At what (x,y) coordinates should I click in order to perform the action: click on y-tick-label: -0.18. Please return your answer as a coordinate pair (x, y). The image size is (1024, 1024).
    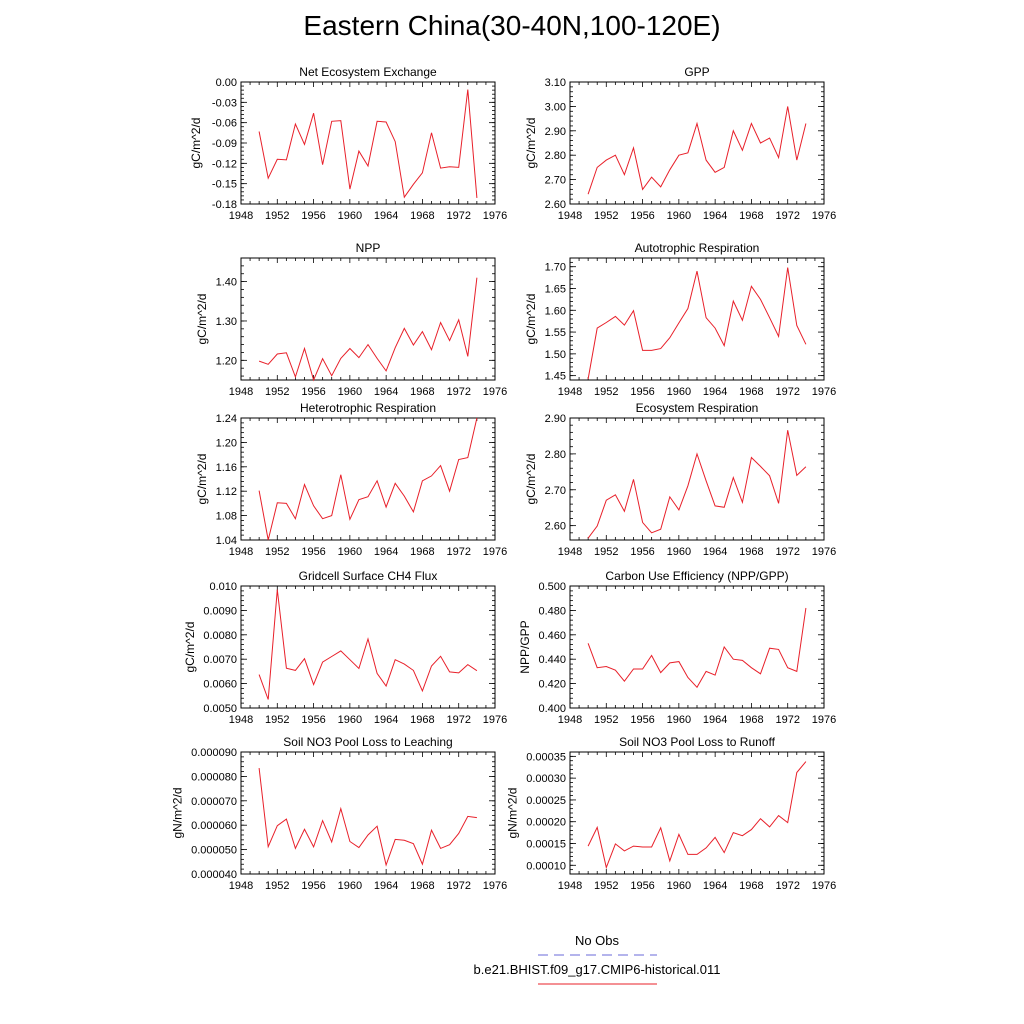
    Looking at the image, I should click on (224, 205).